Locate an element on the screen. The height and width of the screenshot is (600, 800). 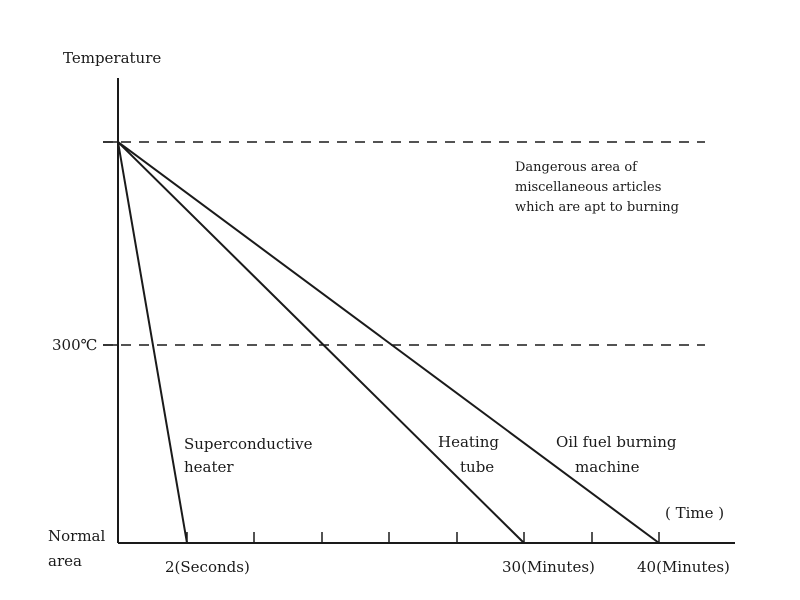
x-tick-label: 40(Minutes) is located at coordinates (683, 567).